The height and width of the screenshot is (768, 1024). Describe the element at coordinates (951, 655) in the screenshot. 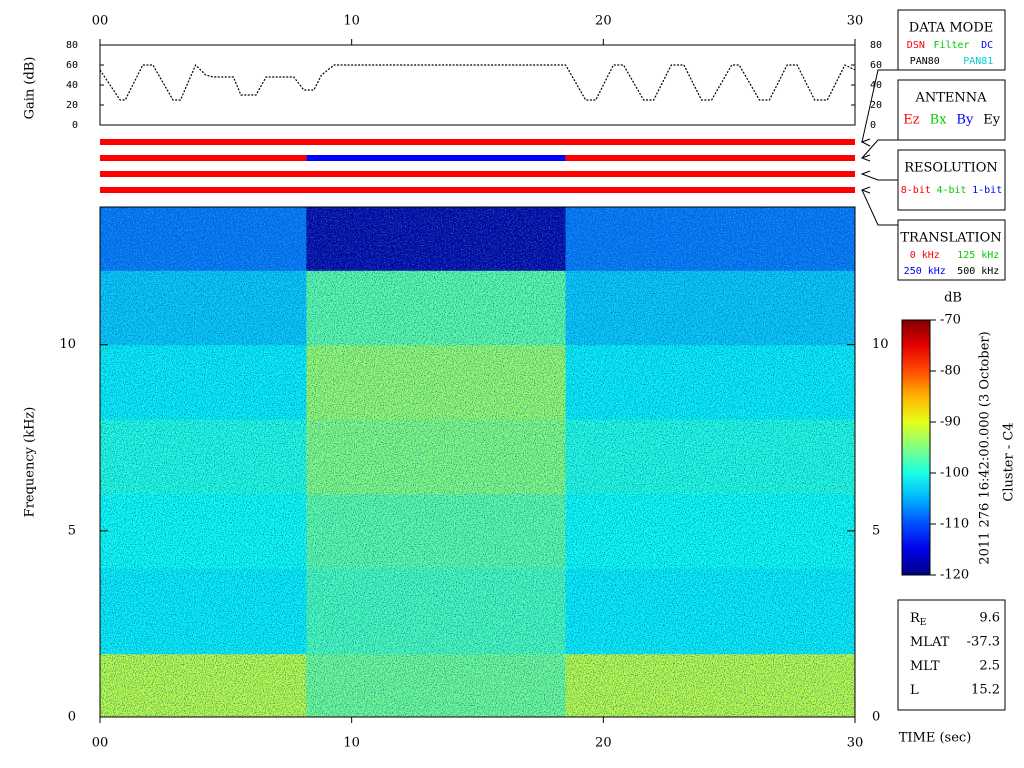

I see `info-box` at that location.